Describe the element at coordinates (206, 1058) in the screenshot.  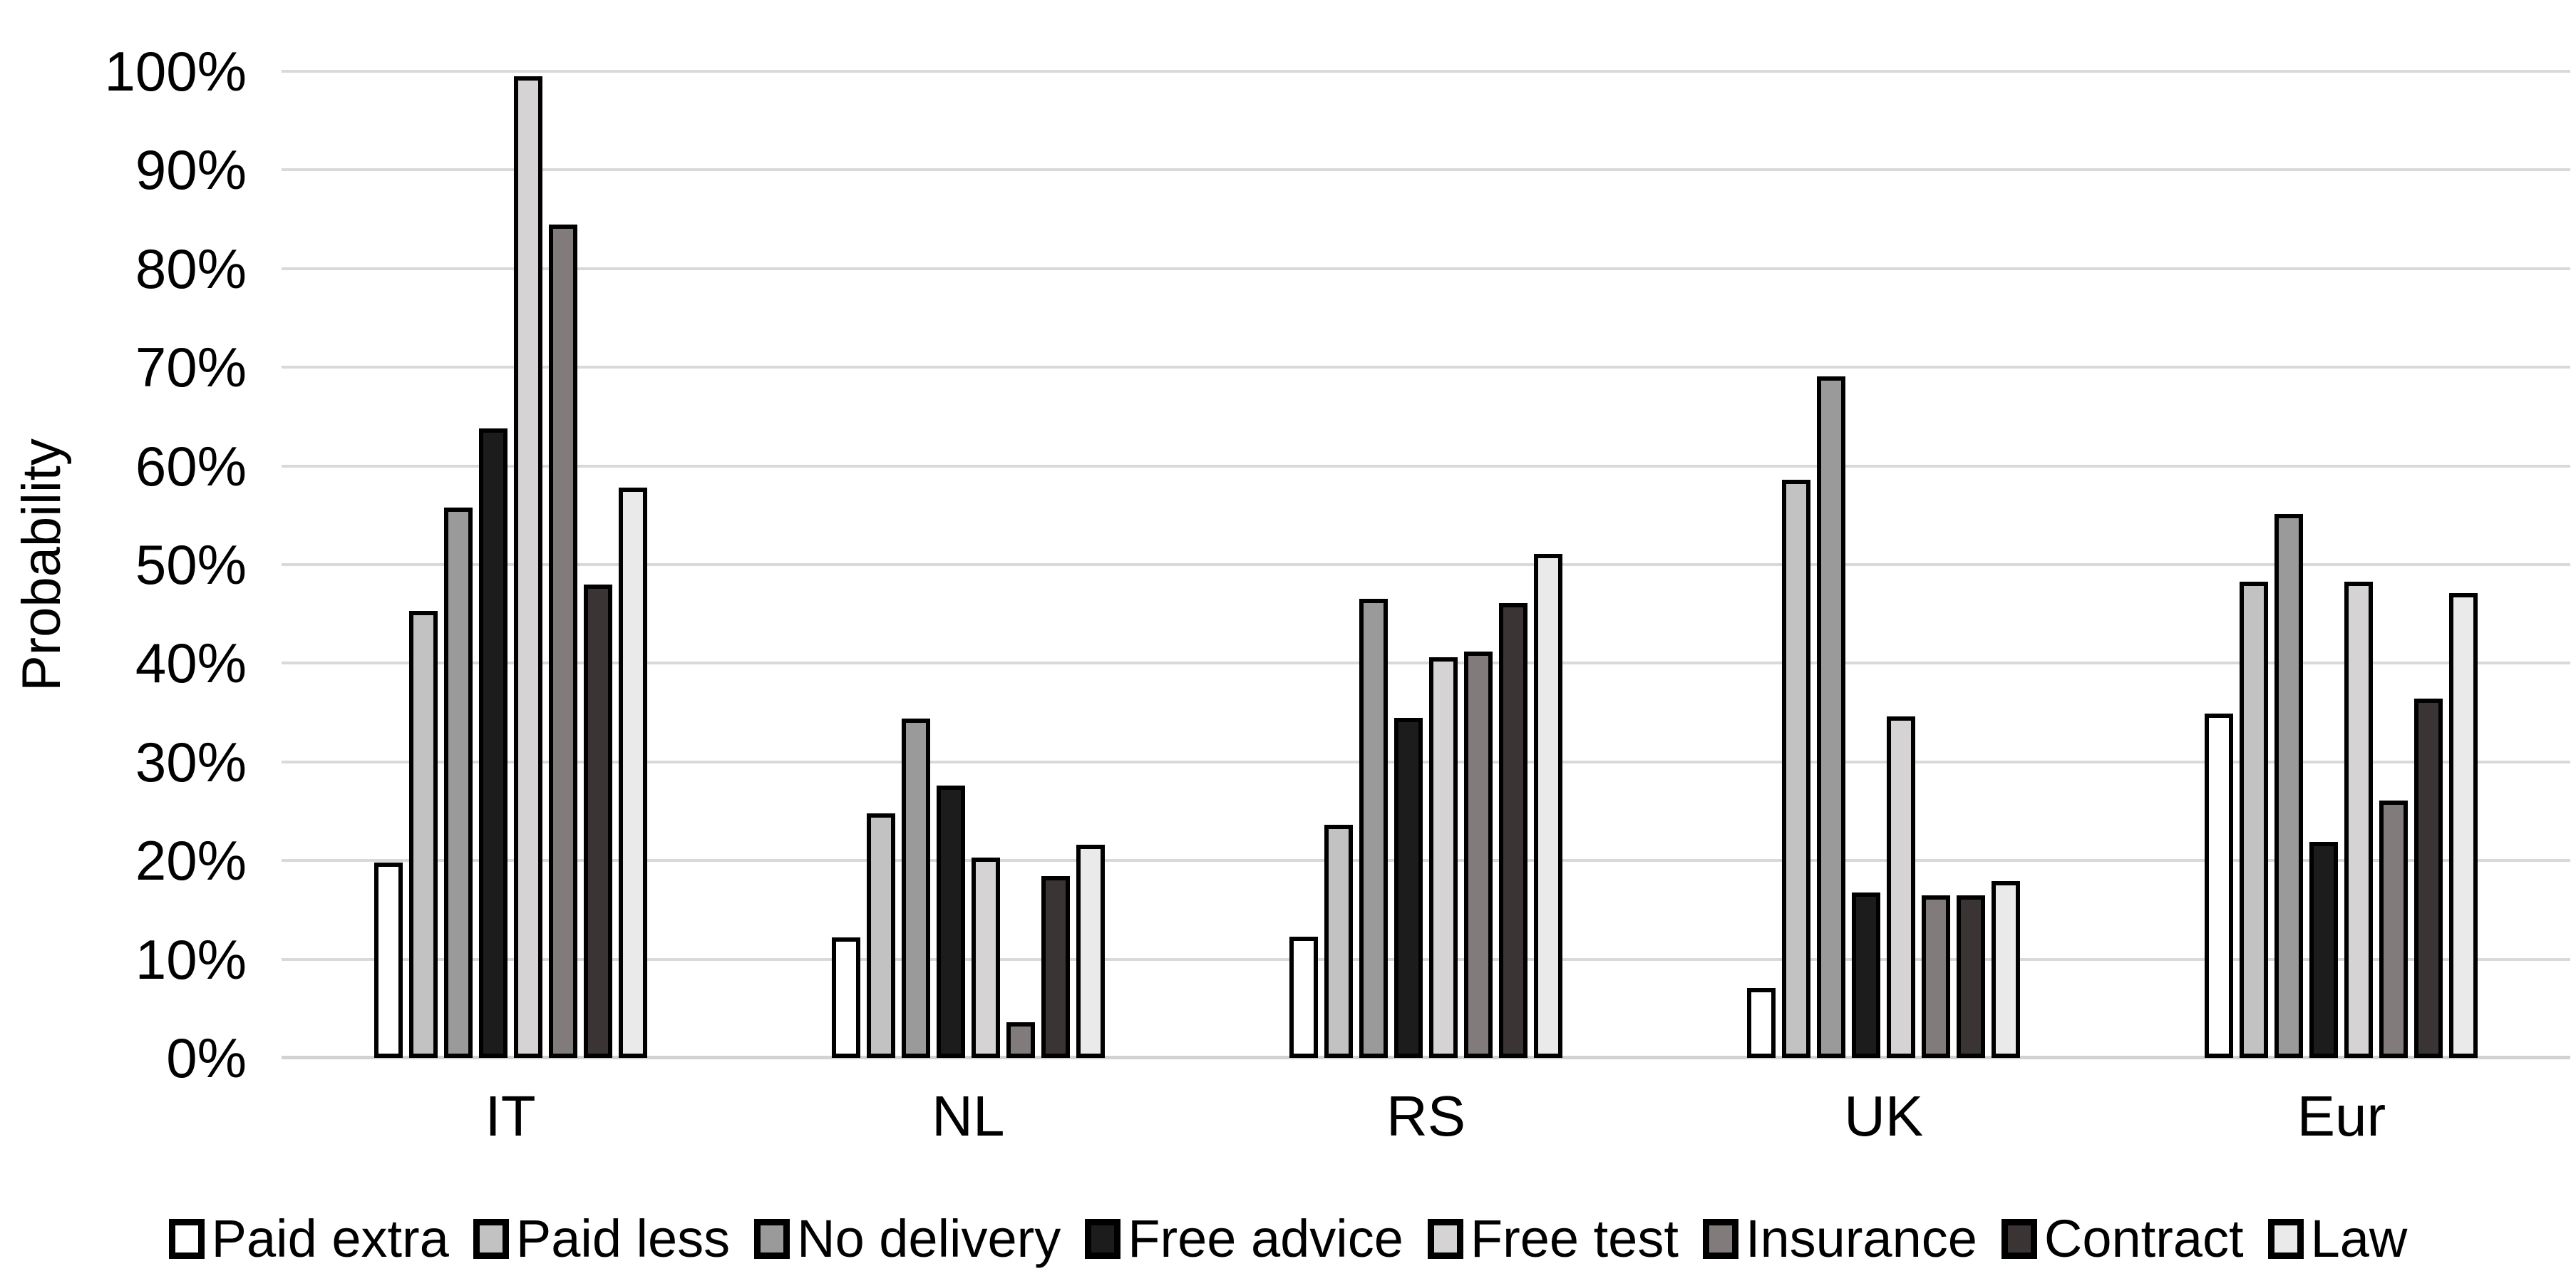
I see `y-tick-label: 0%` at that location.